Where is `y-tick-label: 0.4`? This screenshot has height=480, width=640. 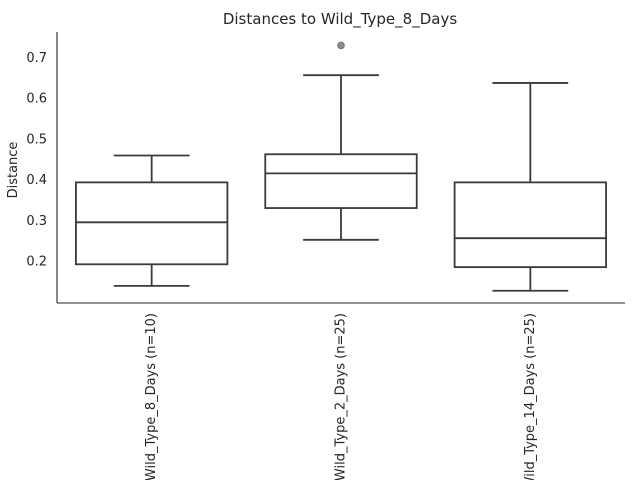 y-tick-label: 0.4 is located at coordinates (36, 180).